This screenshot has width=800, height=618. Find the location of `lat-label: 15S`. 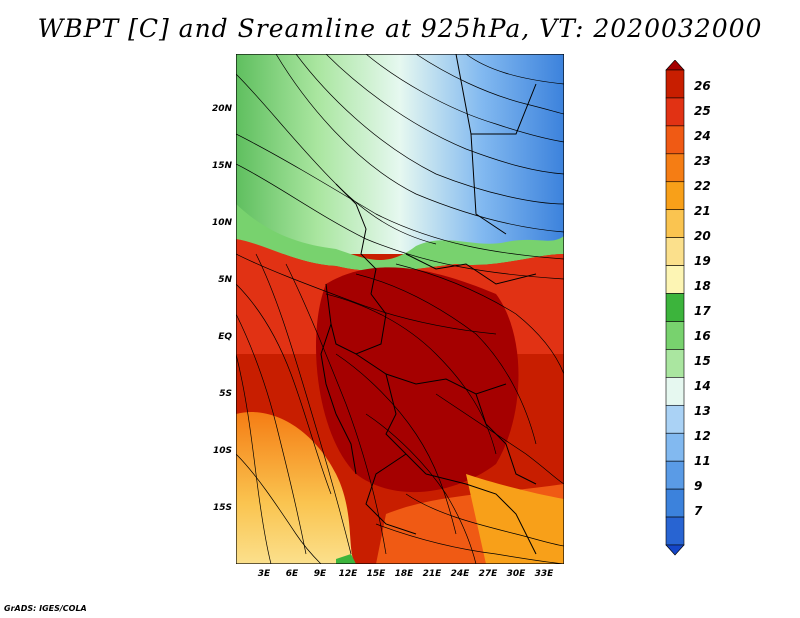

lat-label: 15S is located at coordinates (222, 508).